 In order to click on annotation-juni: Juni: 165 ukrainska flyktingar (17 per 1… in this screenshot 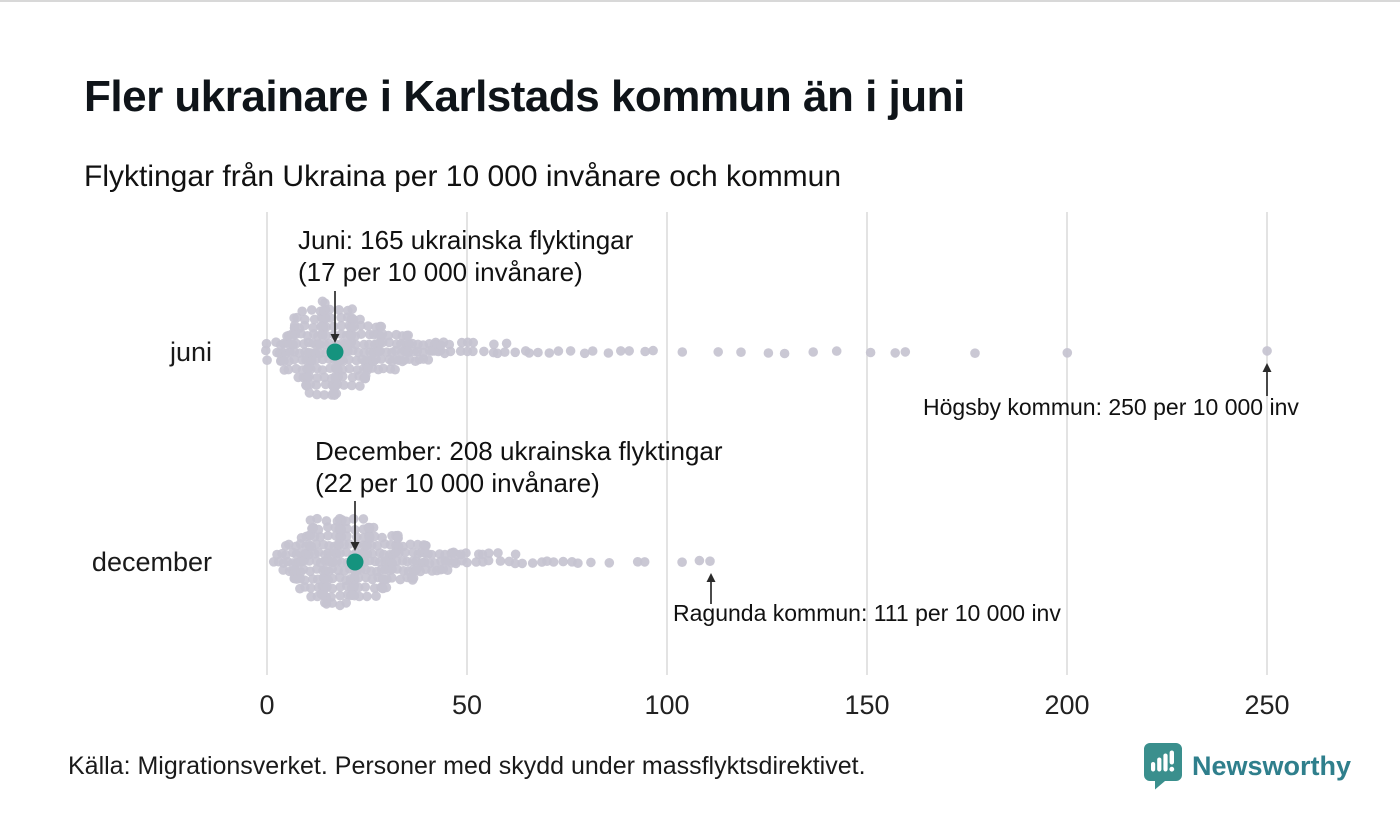, I will do `click(465, 256)`.